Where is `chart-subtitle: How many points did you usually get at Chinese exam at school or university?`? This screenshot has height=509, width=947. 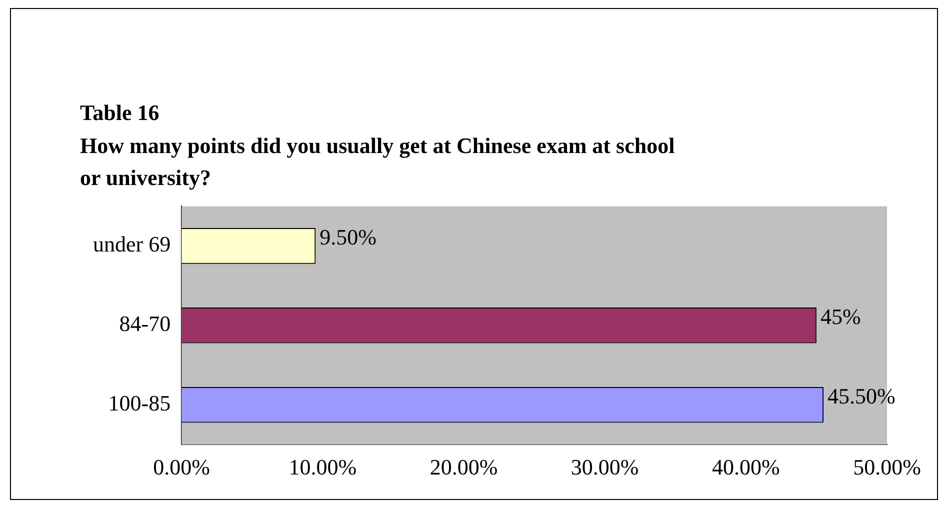
chart-subtitle: How many points did you usually get at Chinese exam at school or university? is located at coordinates (378, 162).